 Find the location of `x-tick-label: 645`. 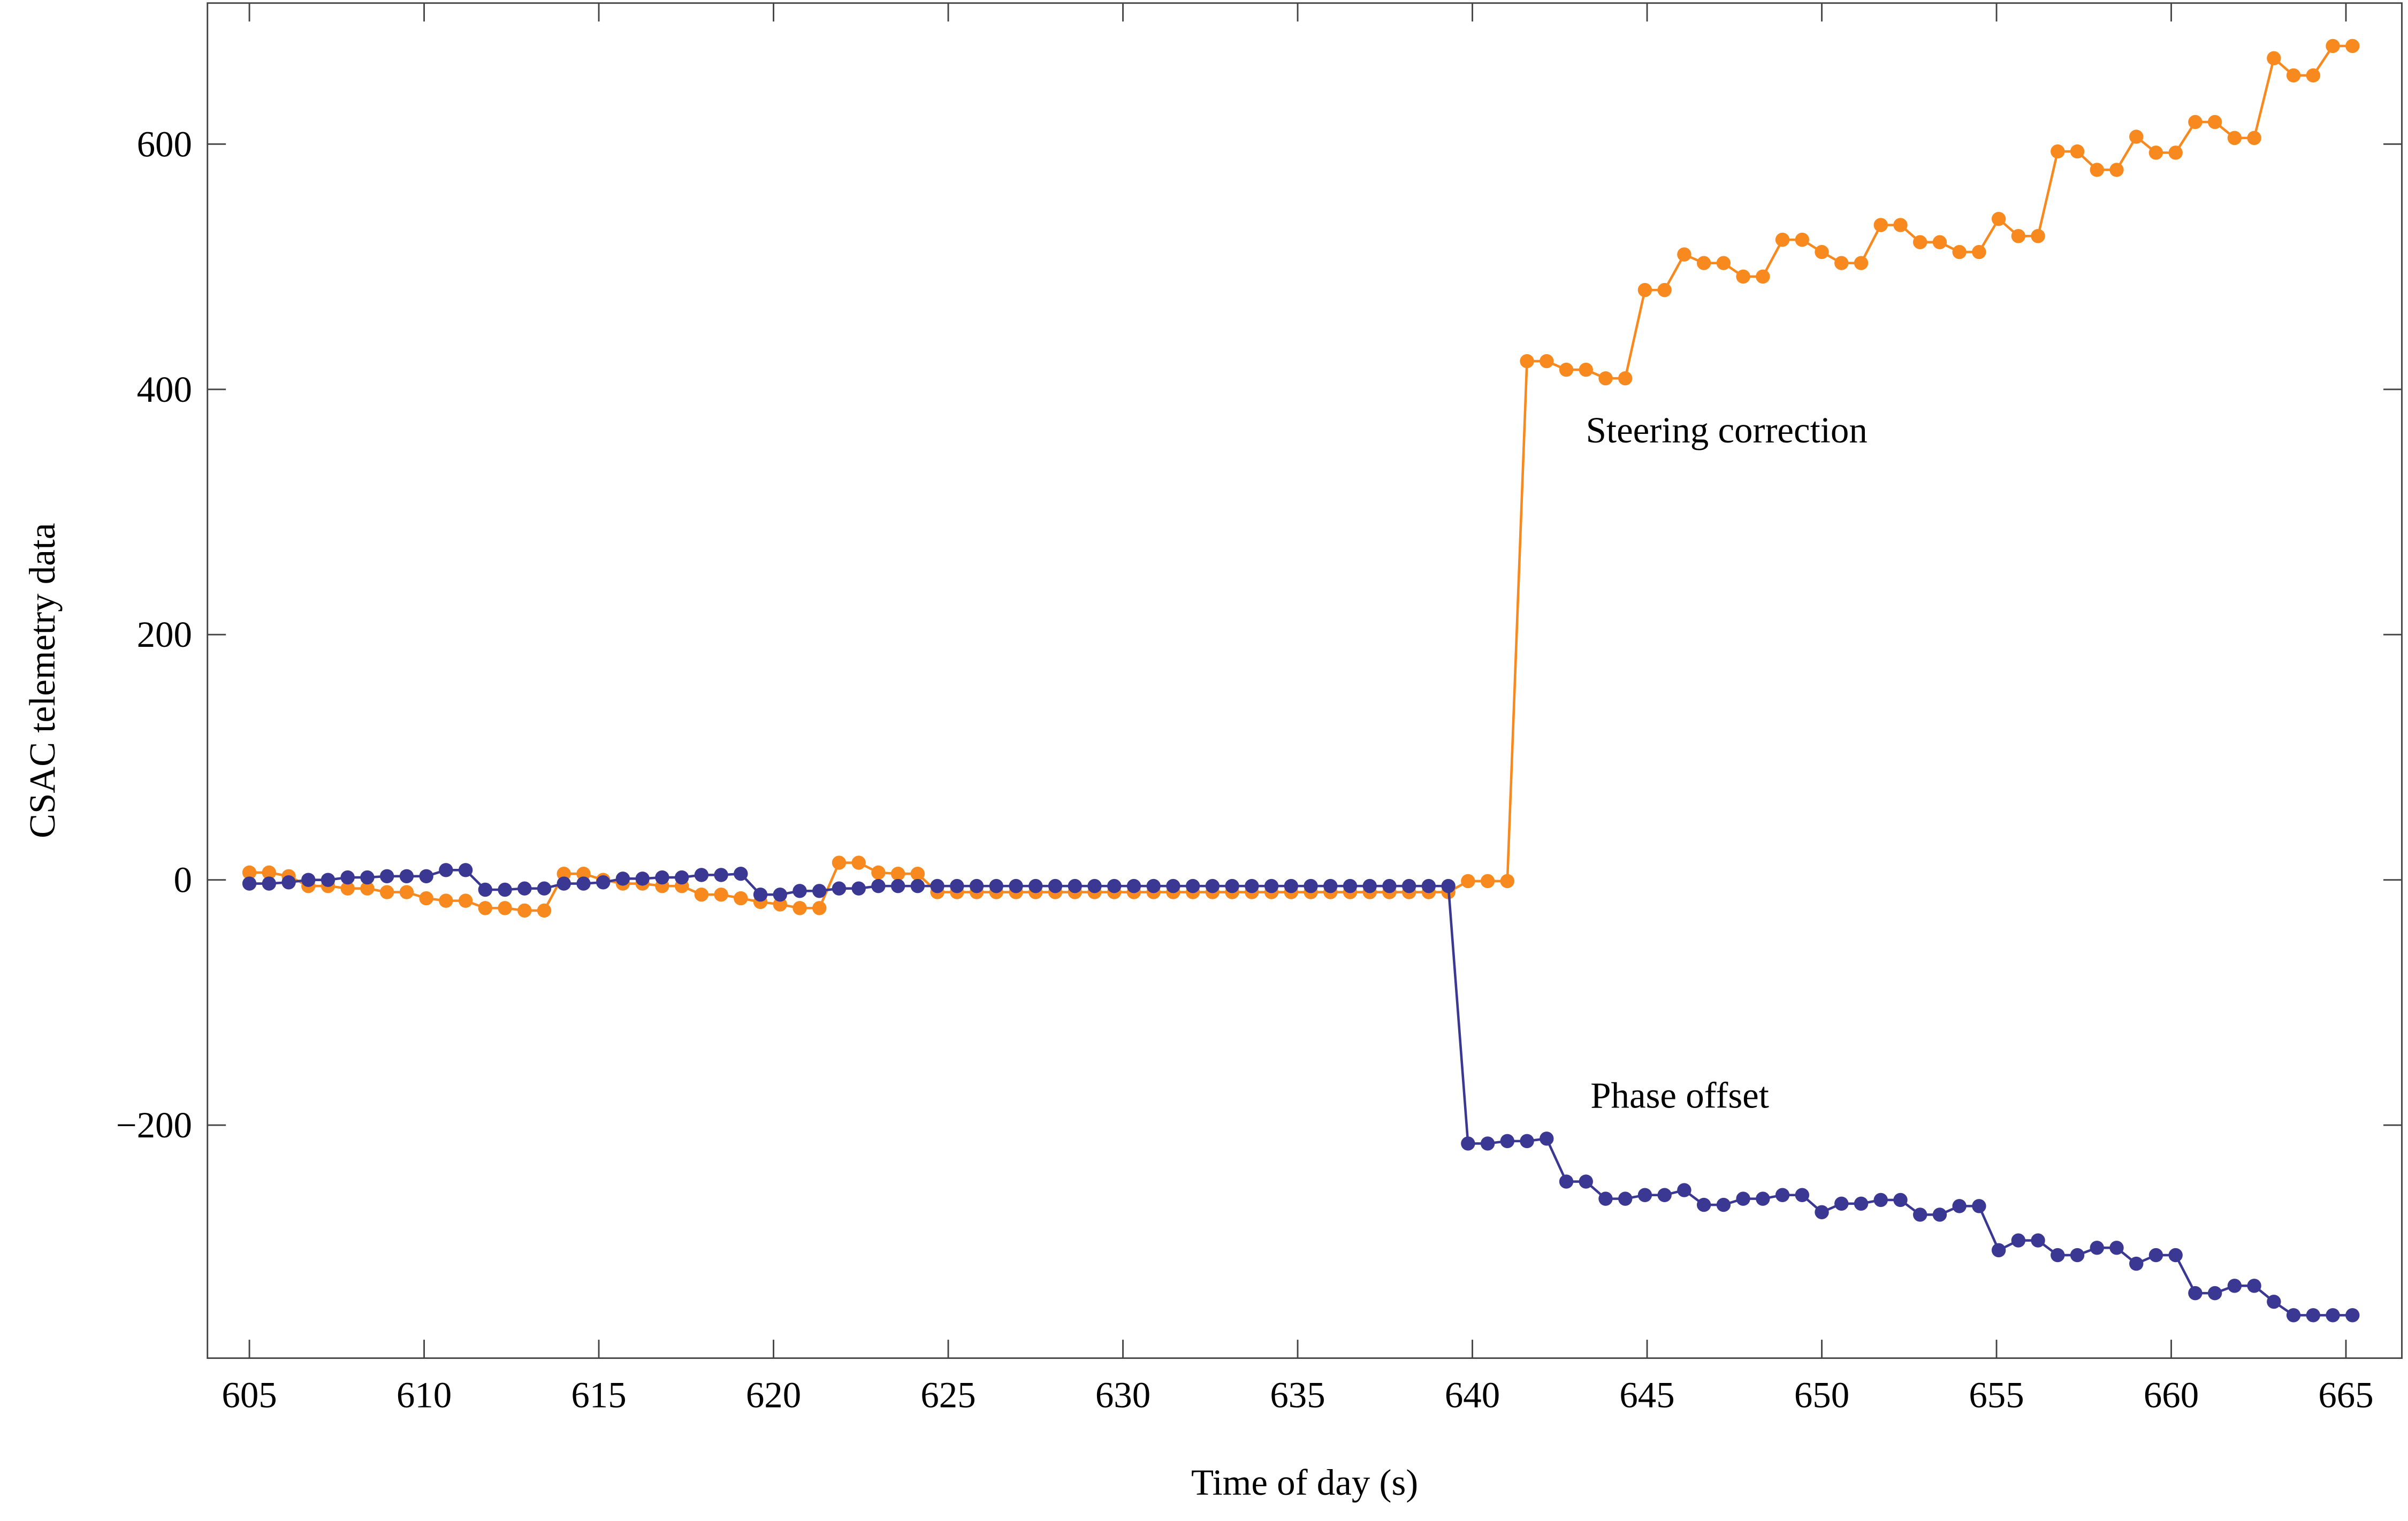

x-tick-label: 645 is located at coordinates (1646, 1394).